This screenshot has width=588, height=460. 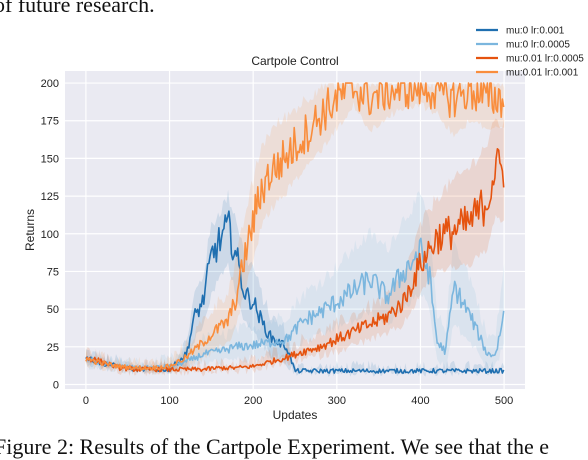 I want to click on y-tick-label: 25, so click(x=53, y=348).